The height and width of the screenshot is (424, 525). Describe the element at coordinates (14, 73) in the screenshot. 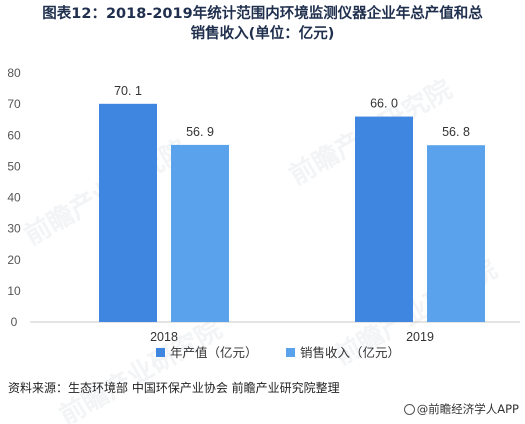

I see `y-tick-label-8: 80` at that location.